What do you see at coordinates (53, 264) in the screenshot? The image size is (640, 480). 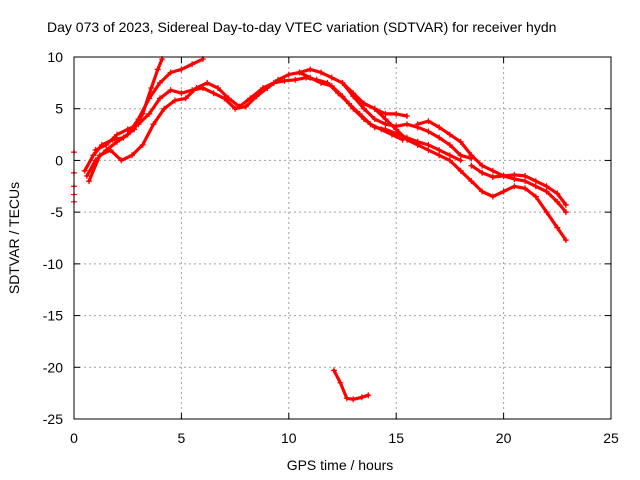 I see `y-tick-label: -10` at bounding box center [53, 264].